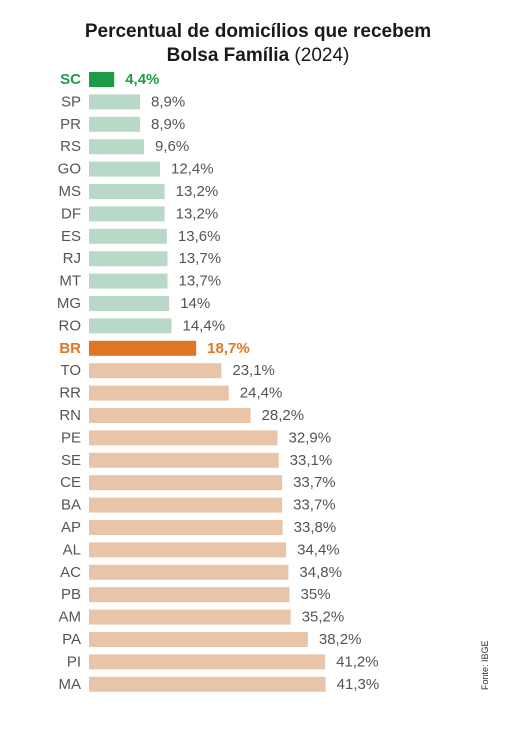 Image resolution: width=516 pixels, height=730 pixels. I want to click on value-label-df: 13,2%, so click(197, 213).